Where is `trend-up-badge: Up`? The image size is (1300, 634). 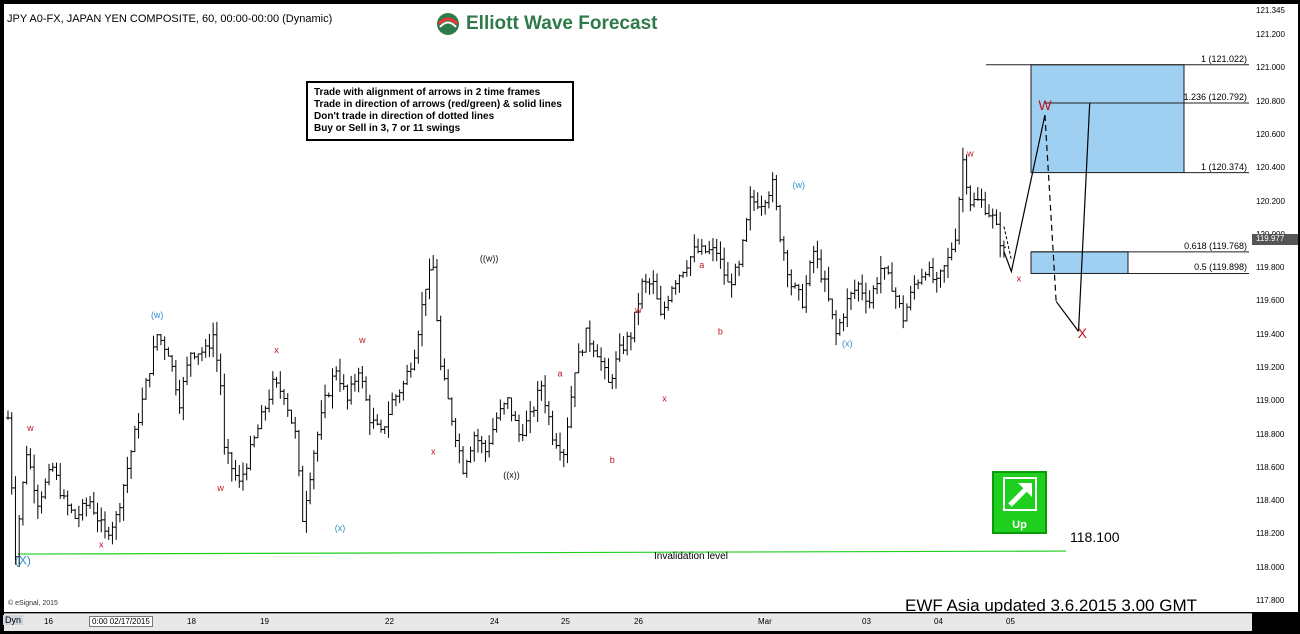 trend-up-badge: Up is located at coordinates (1019, 502).